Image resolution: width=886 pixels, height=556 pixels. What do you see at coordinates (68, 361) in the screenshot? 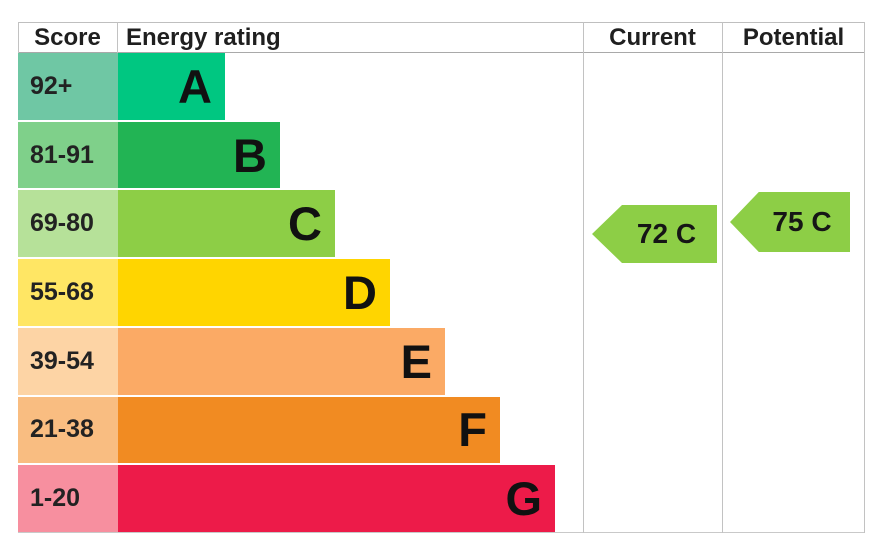
I see `score-cell: 39-54` at bounding box center [68, 361].